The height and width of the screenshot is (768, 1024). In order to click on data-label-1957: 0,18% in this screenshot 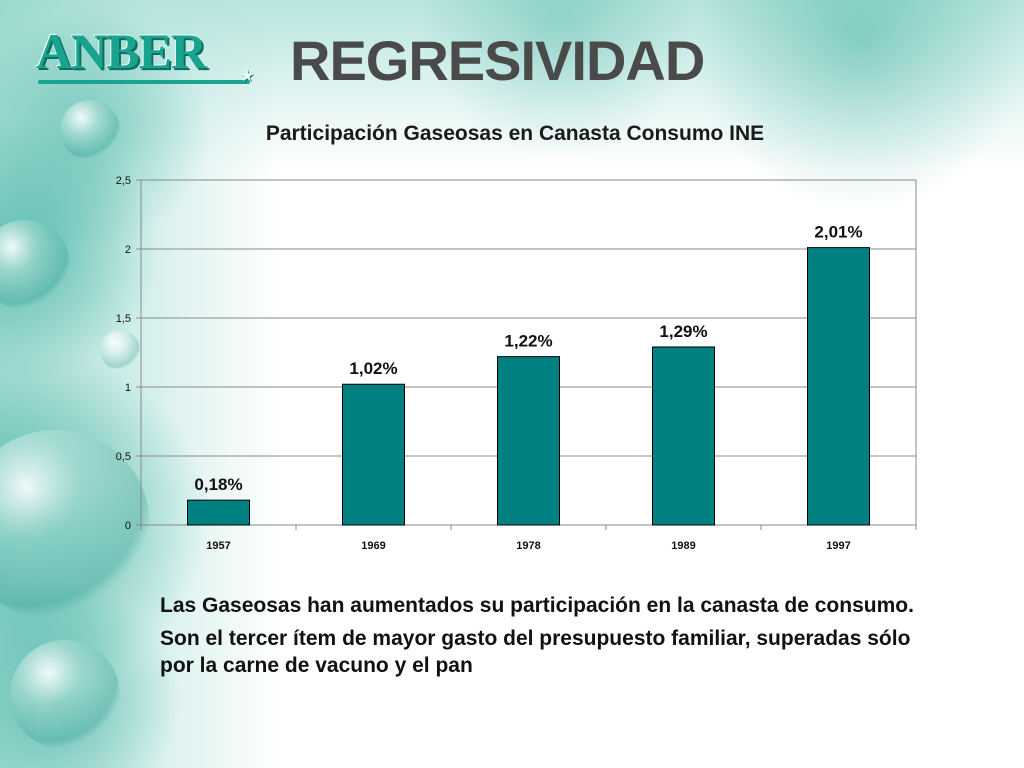, I will do `click(218, 484)`.